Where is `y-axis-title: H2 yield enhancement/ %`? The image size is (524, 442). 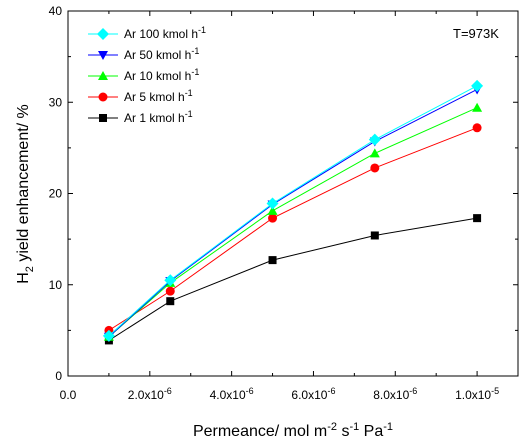
y-axis-title: H2 yield enhancement/ % is located at coordinates (25, 194).